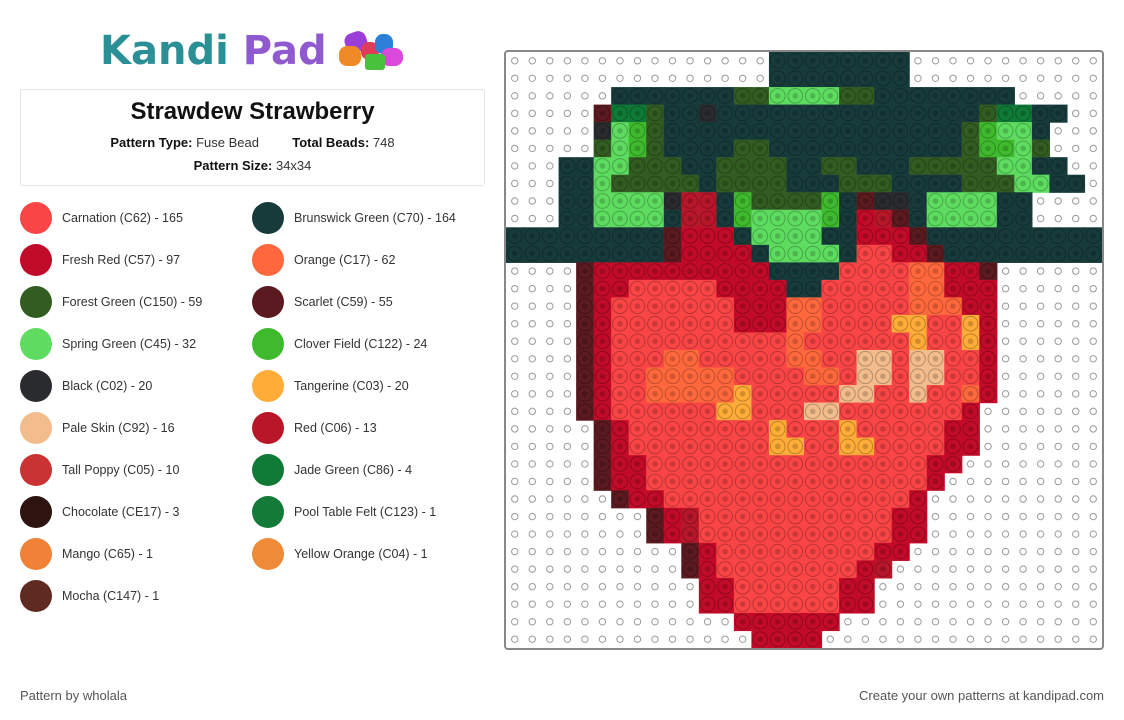 The height and width of the screenshot is (720, 1124). Describe the element at coordinates (99, 470) in the screenshot. I see `legend-item: Tall Poppy (C05) - 10` at that location.